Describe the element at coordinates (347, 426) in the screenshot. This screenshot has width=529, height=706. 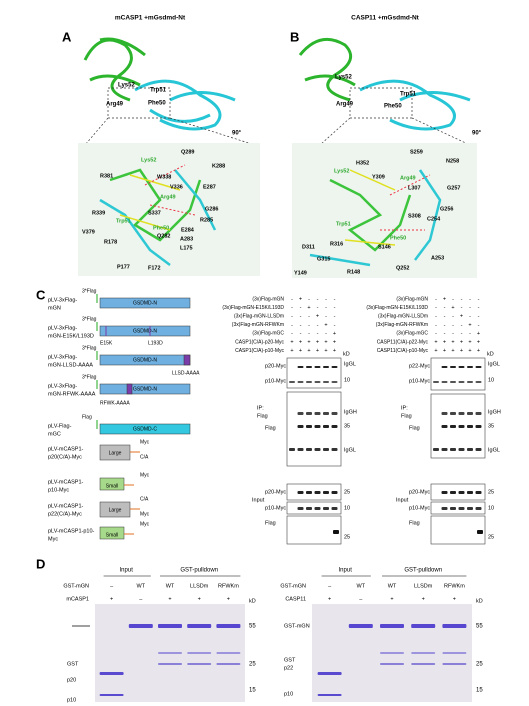
I see `marker: 35` at that location.